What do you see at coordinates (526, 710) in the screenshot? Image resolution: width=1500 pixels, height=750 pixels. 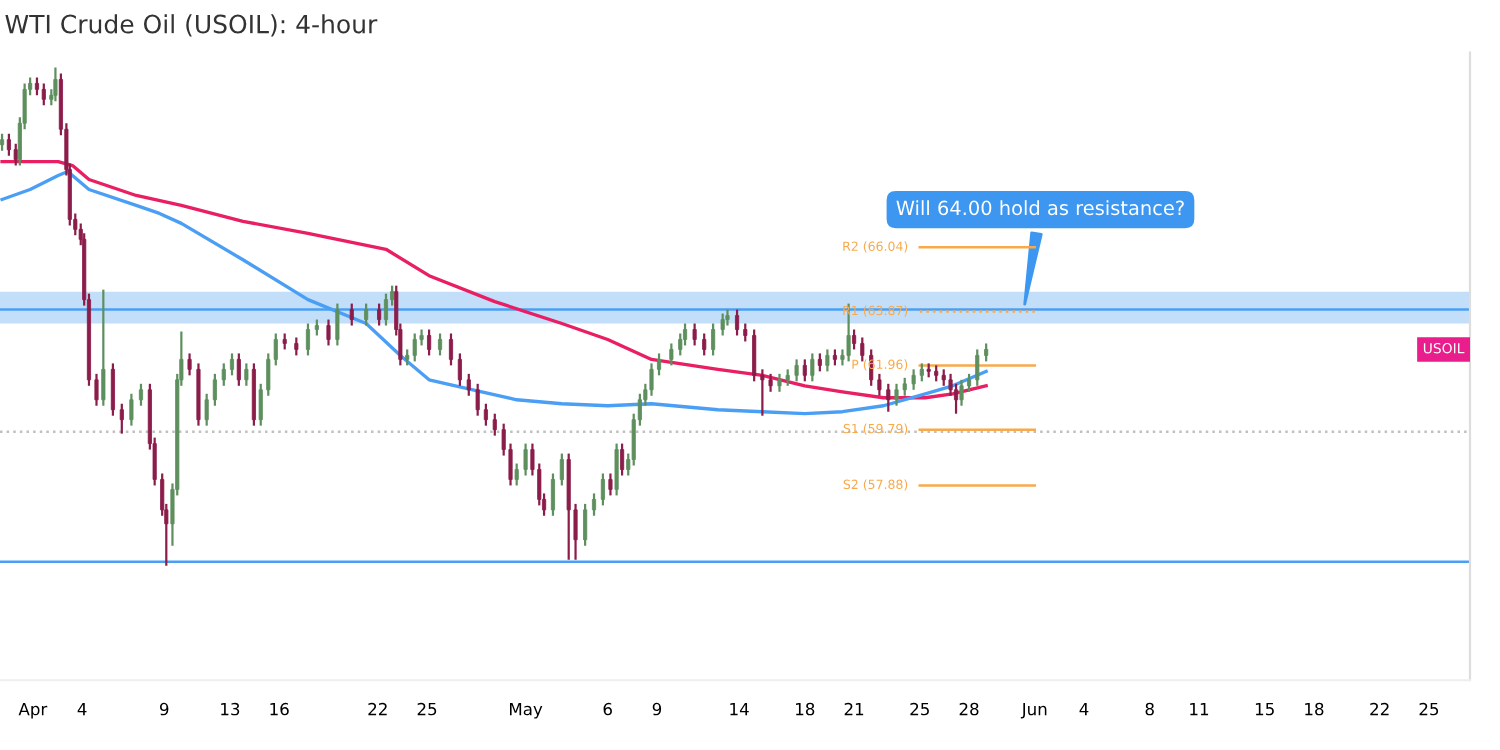 I see `x-tick-label: May` at bounding box center [526, 710].